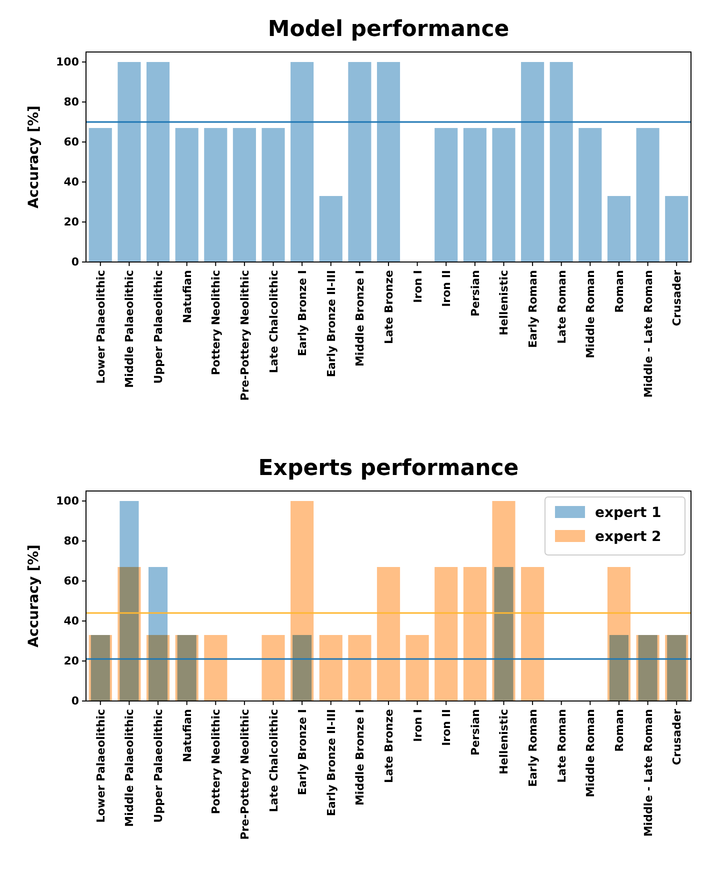 The width and height of the screenshot is (707, 894). Describe the element at coordinates (388, 468) in the screenshot. I see `chart-title: Experts performance` at that location.